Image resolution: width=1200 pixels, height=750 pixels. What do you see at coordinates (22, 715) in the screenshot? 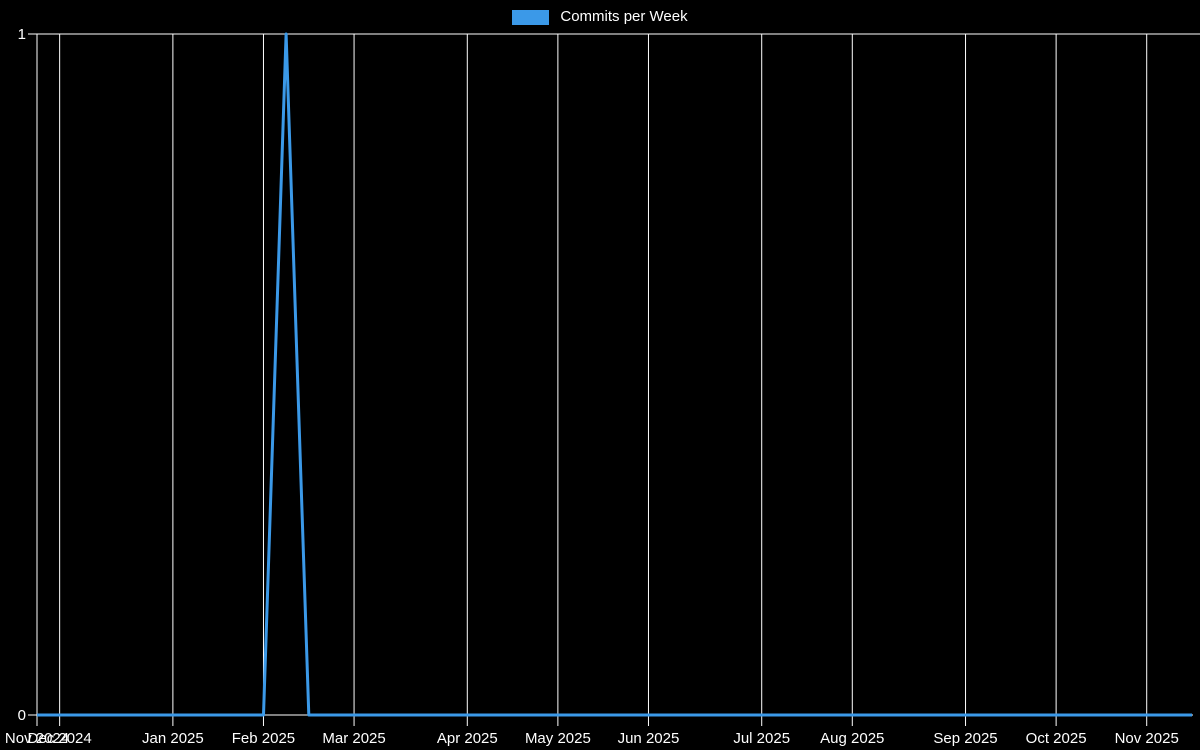
I see `y-tick-label: 0` at bounding box center [22, 715].